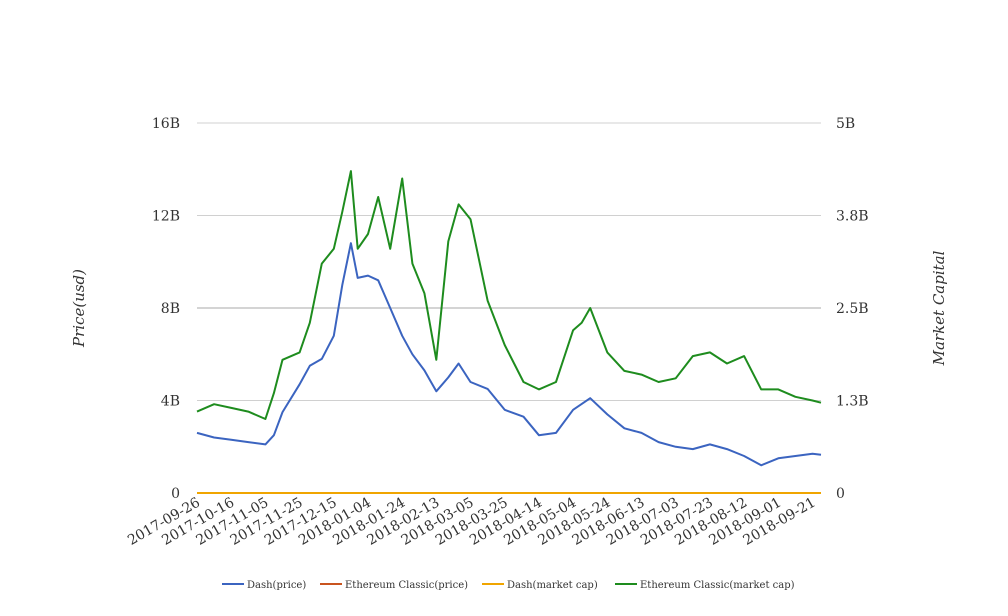 This screenshot has width=1008, height=616. I want to click on y-axis-right: 0 1.3B 2.5B 3.8B 5B, so click(852, 309).